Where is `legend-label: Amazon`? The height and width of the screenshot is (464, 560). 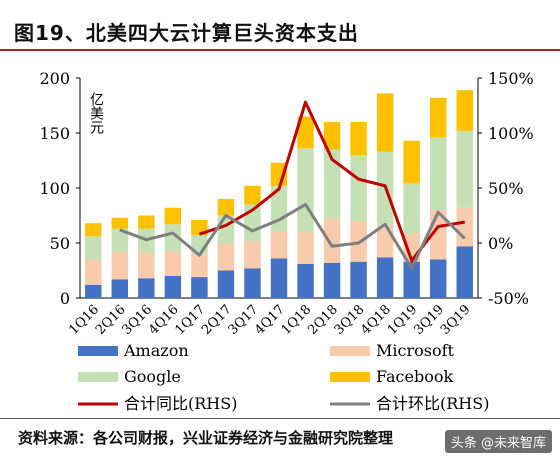
legend-label: Amazon is located at coordinates (156, 350).